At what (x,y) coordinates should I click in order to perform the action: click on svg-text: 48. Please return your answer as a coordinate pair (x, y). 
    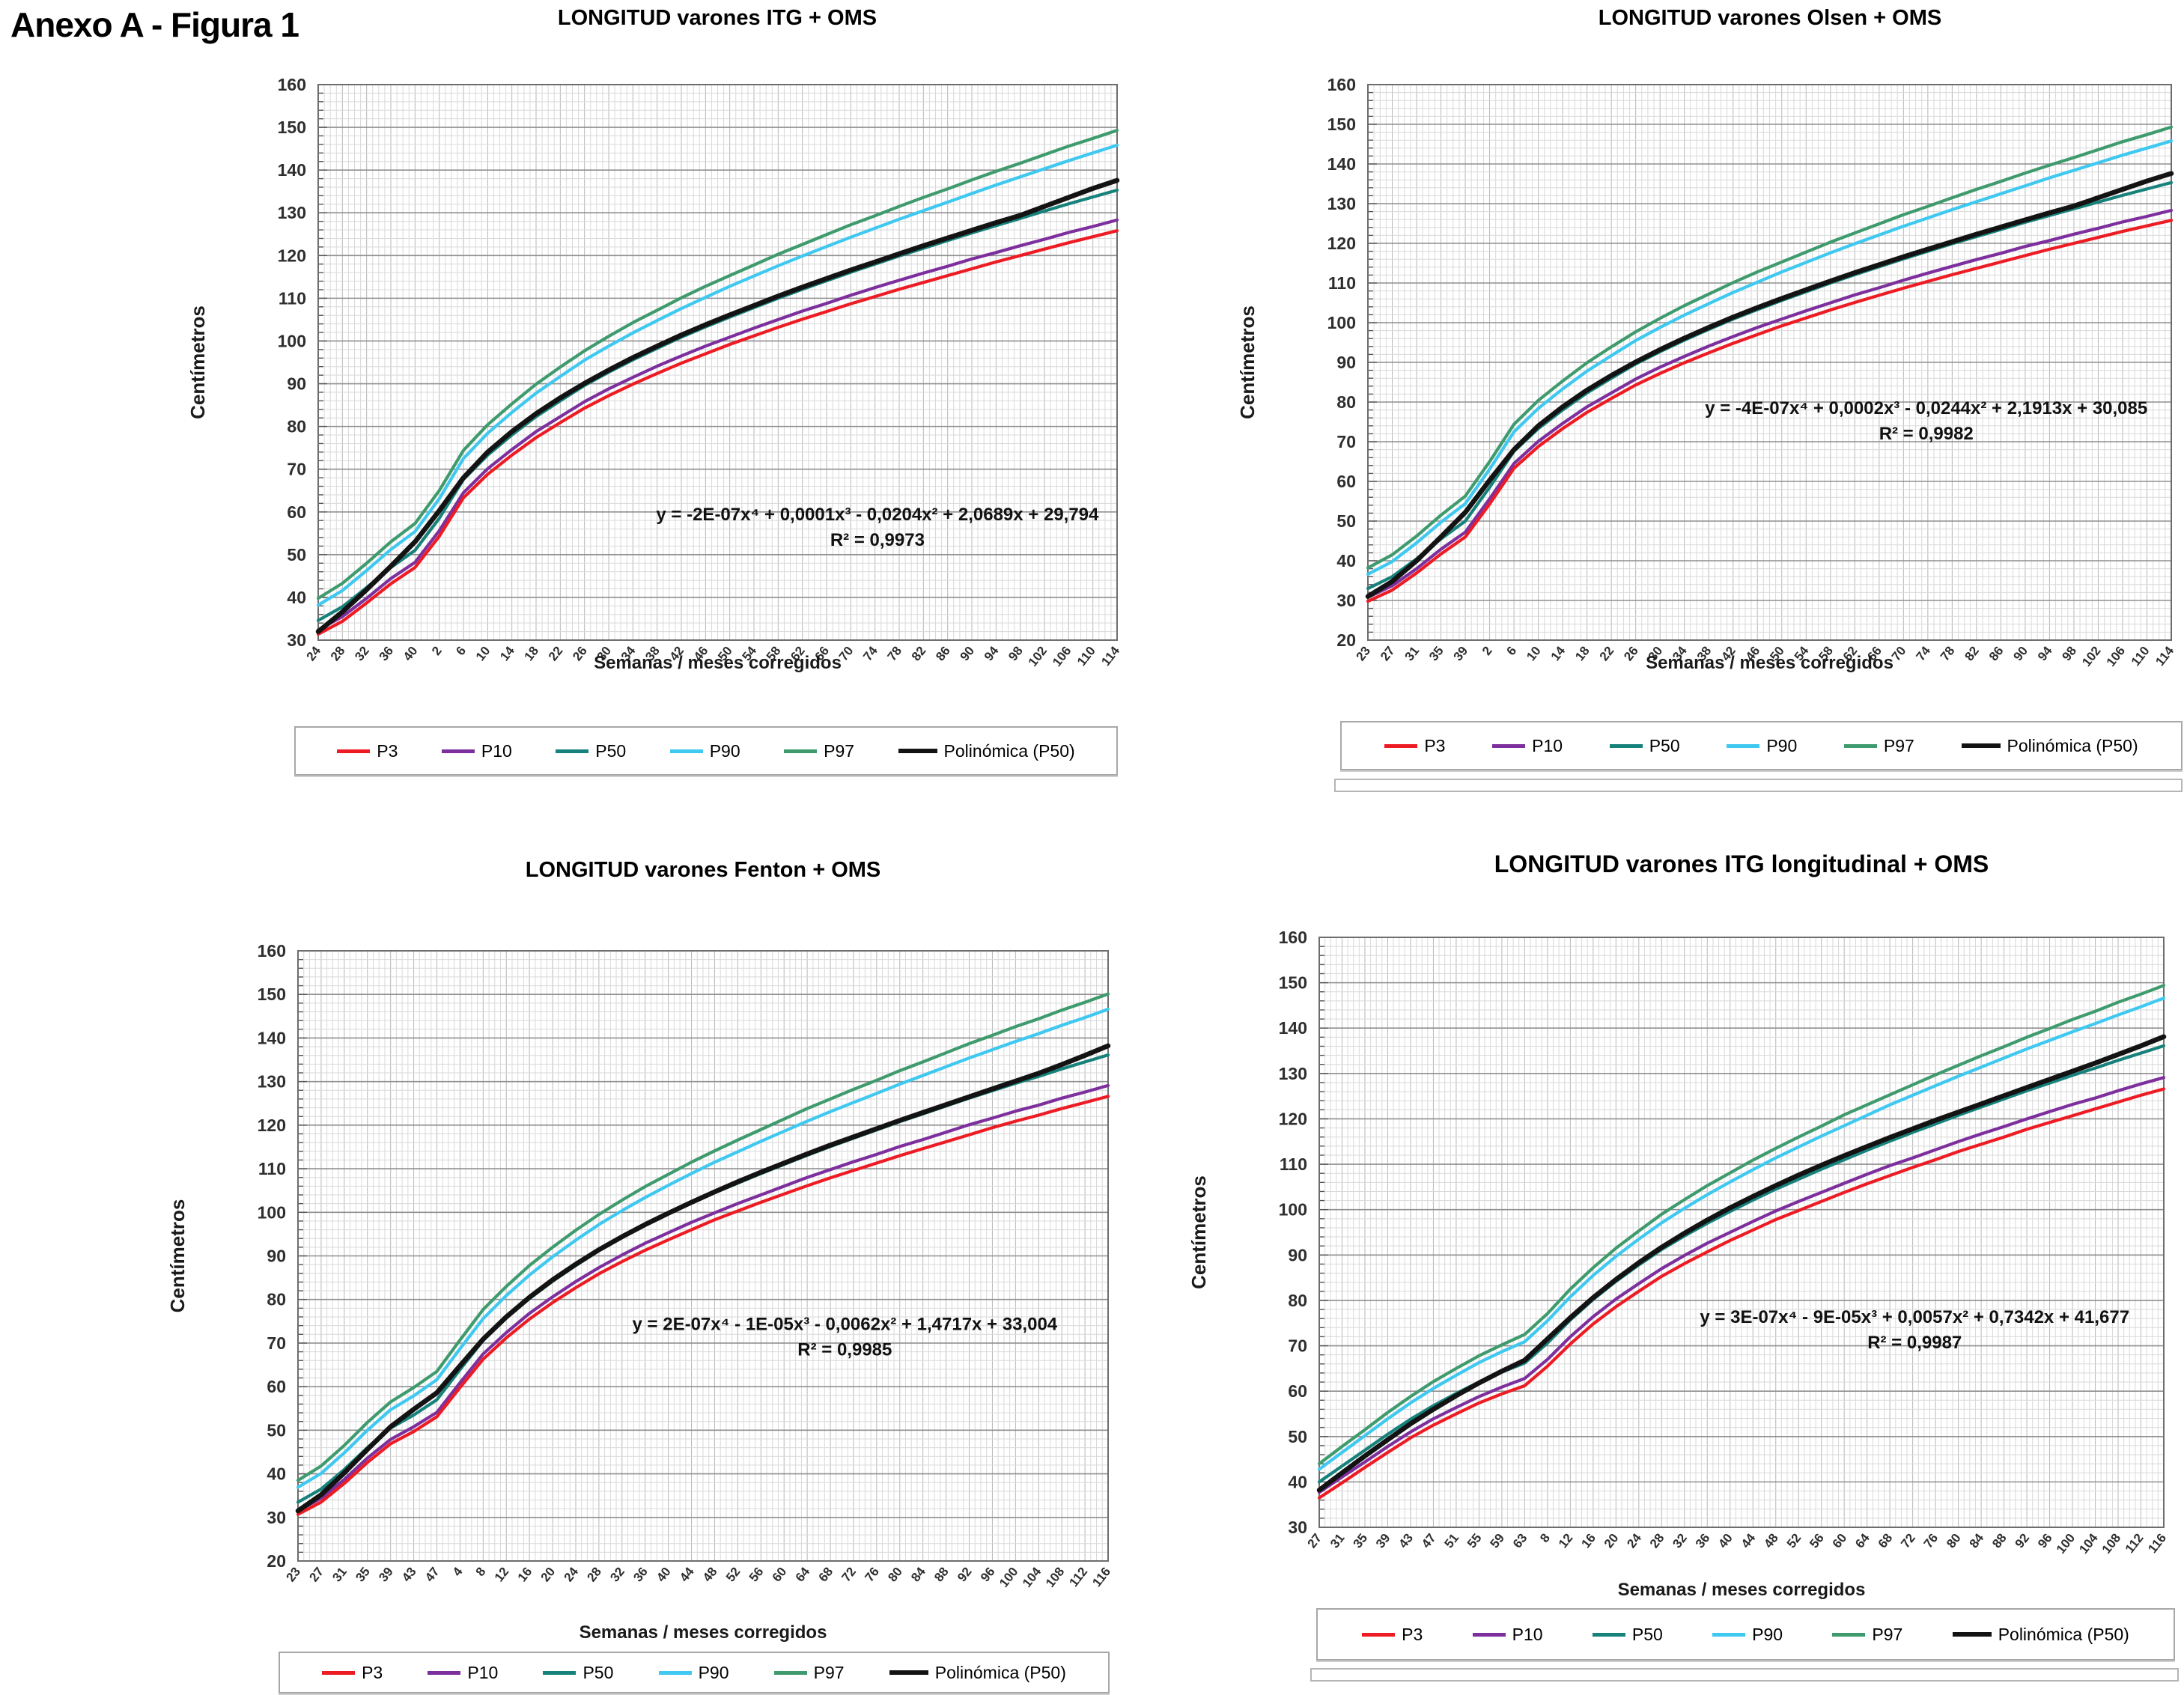
    Looking at the image, I should click on (1771, 1541).